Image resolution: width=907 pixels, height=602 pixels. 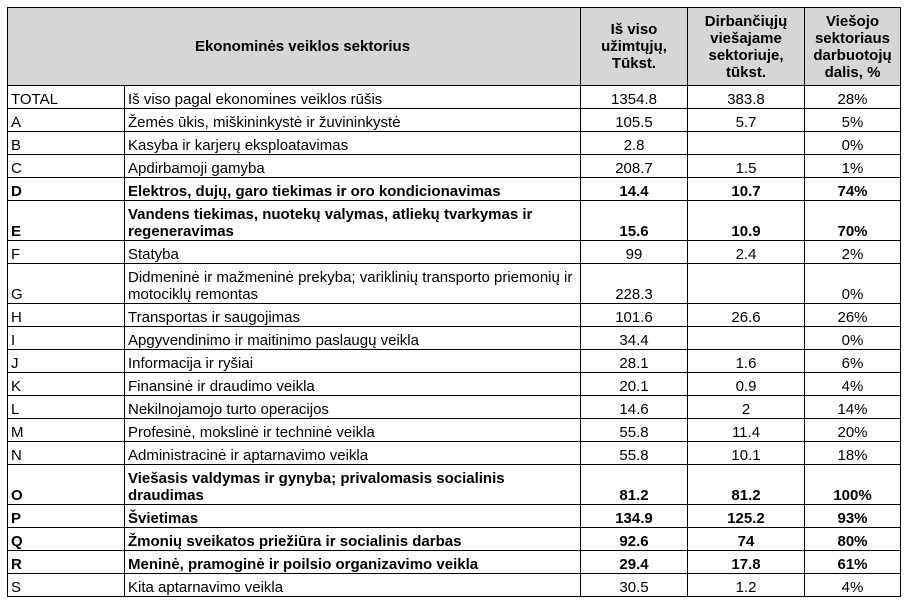 I want to click on sector-name-cell: Nekilnojamojo turto operacijos, so click(x=352, y=407).